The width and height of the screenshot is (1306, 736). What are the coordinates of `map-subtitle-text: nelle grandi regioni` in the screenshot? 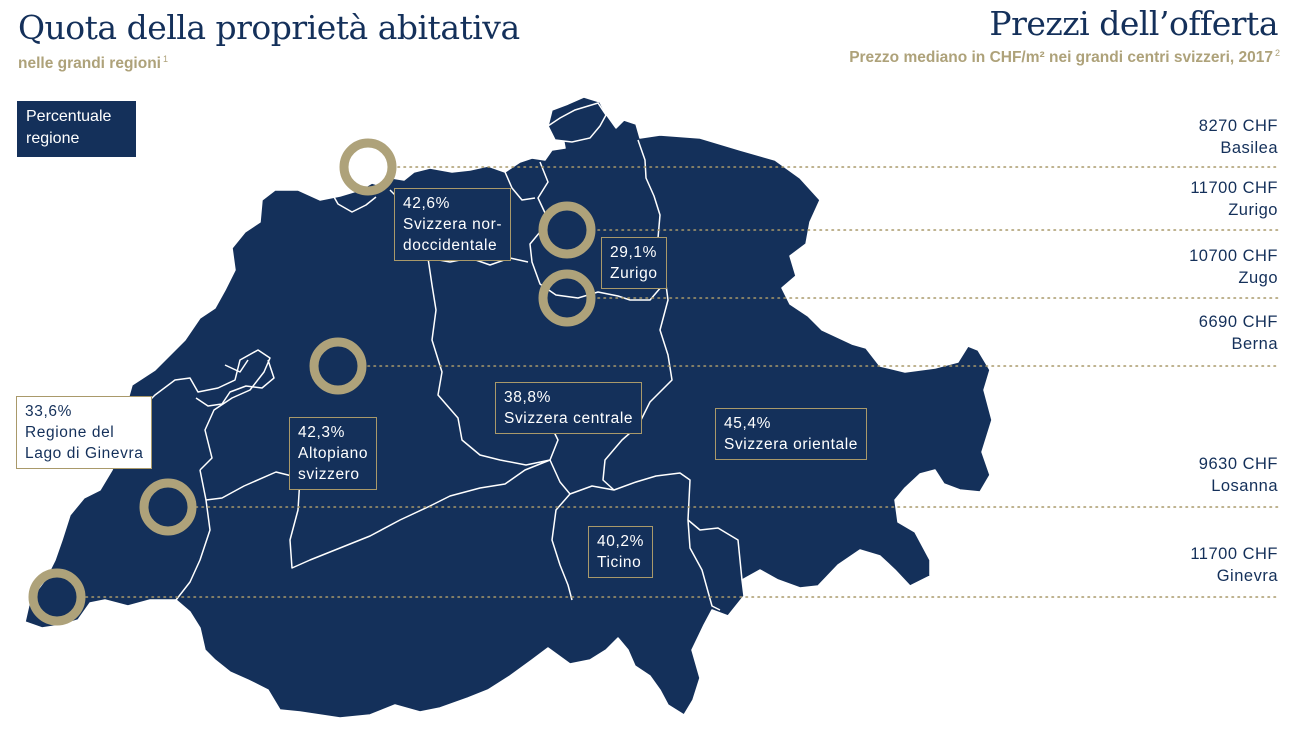 It's located at (89, 63).